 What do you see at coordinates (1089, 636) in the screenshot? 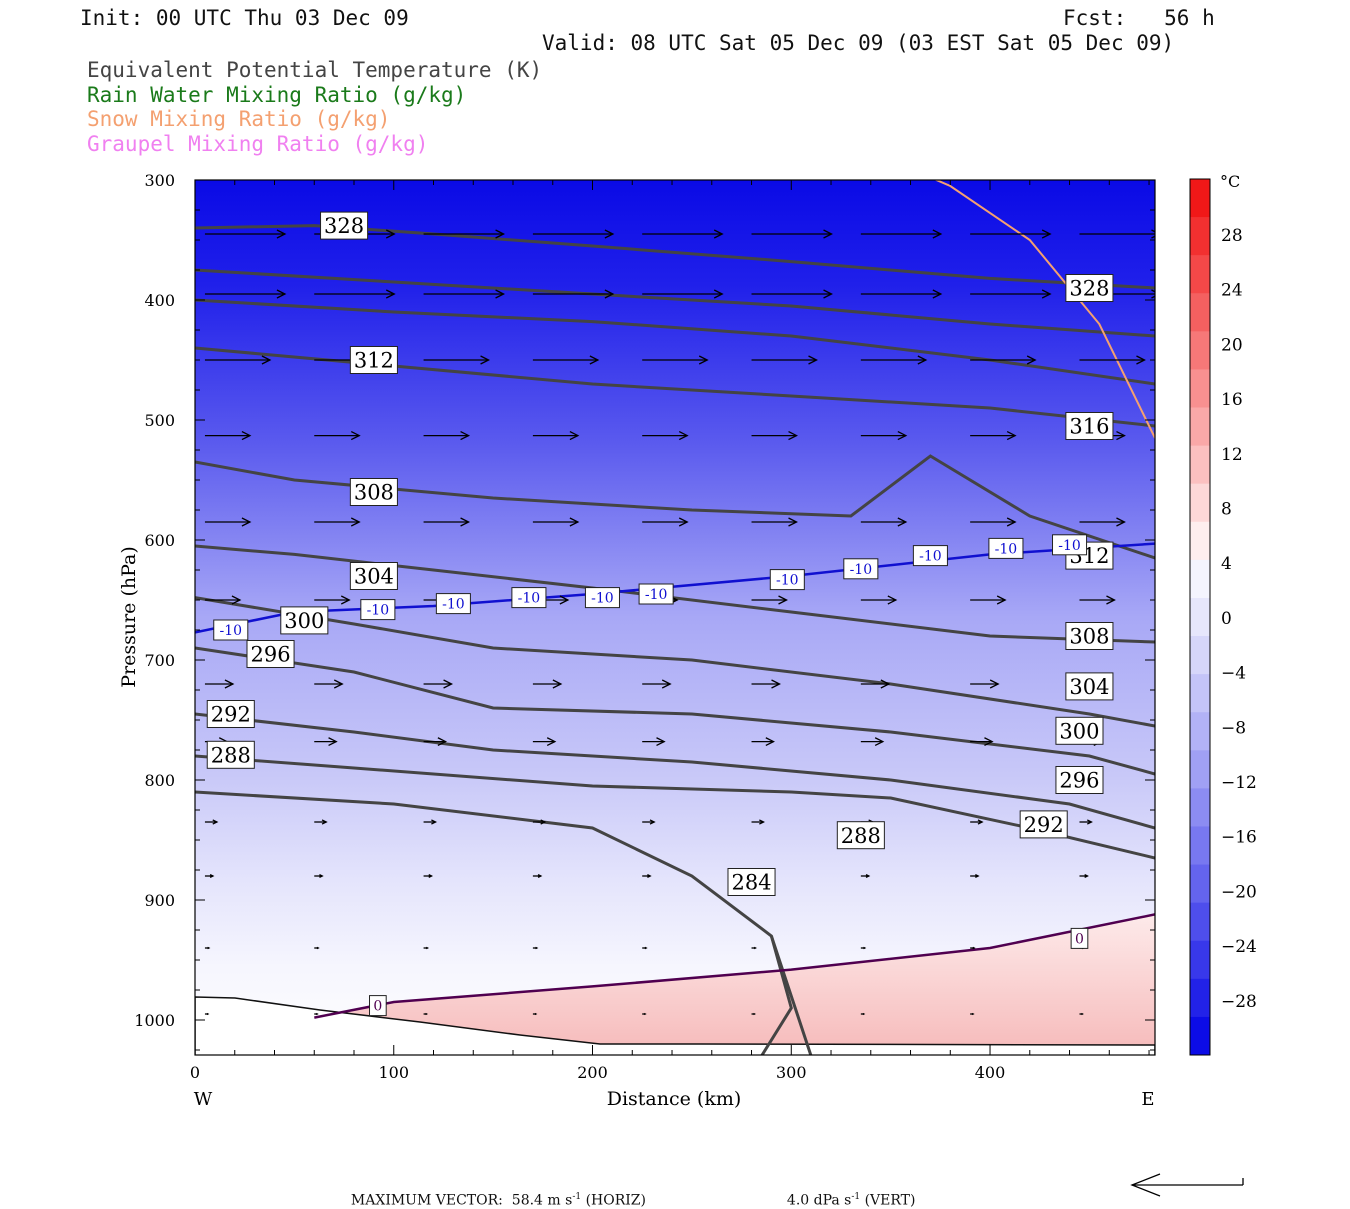
I see `theta-e-label: 308` at bounding box center [1089, 636].